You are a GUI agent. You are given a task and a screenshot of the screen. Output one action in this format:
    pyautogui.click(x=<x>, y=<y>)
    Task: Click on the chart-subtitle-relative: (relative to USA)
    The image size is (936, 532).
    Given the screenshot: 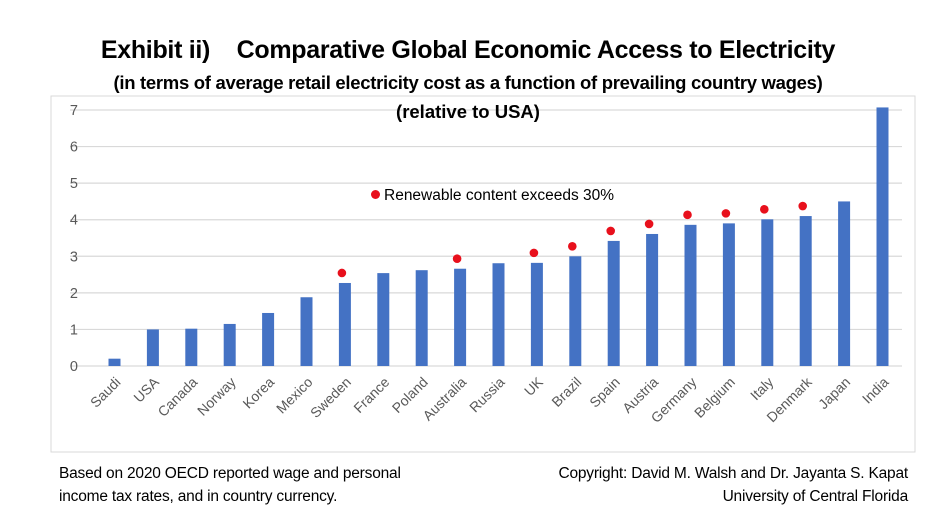 What is the action you would take?
    pyautogui.click(x=468, y=111)
    